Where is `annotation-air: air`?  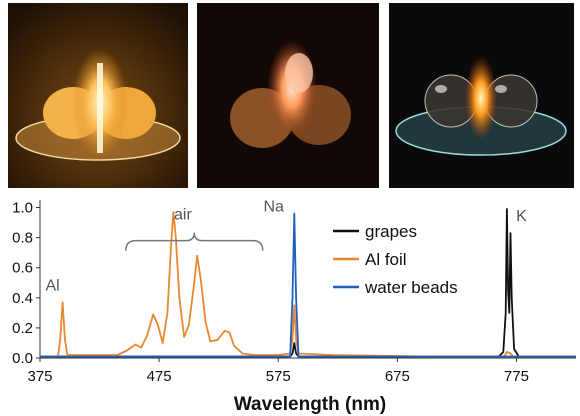
annotation-air: air is located at coordinates (183, 215).